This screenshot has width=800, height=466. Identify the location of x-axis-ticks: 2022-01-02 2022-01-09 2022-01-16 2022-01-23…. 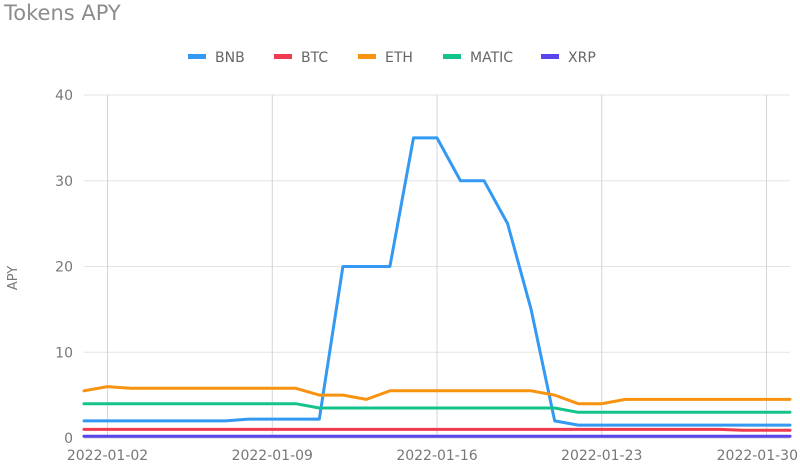
(432, 456).